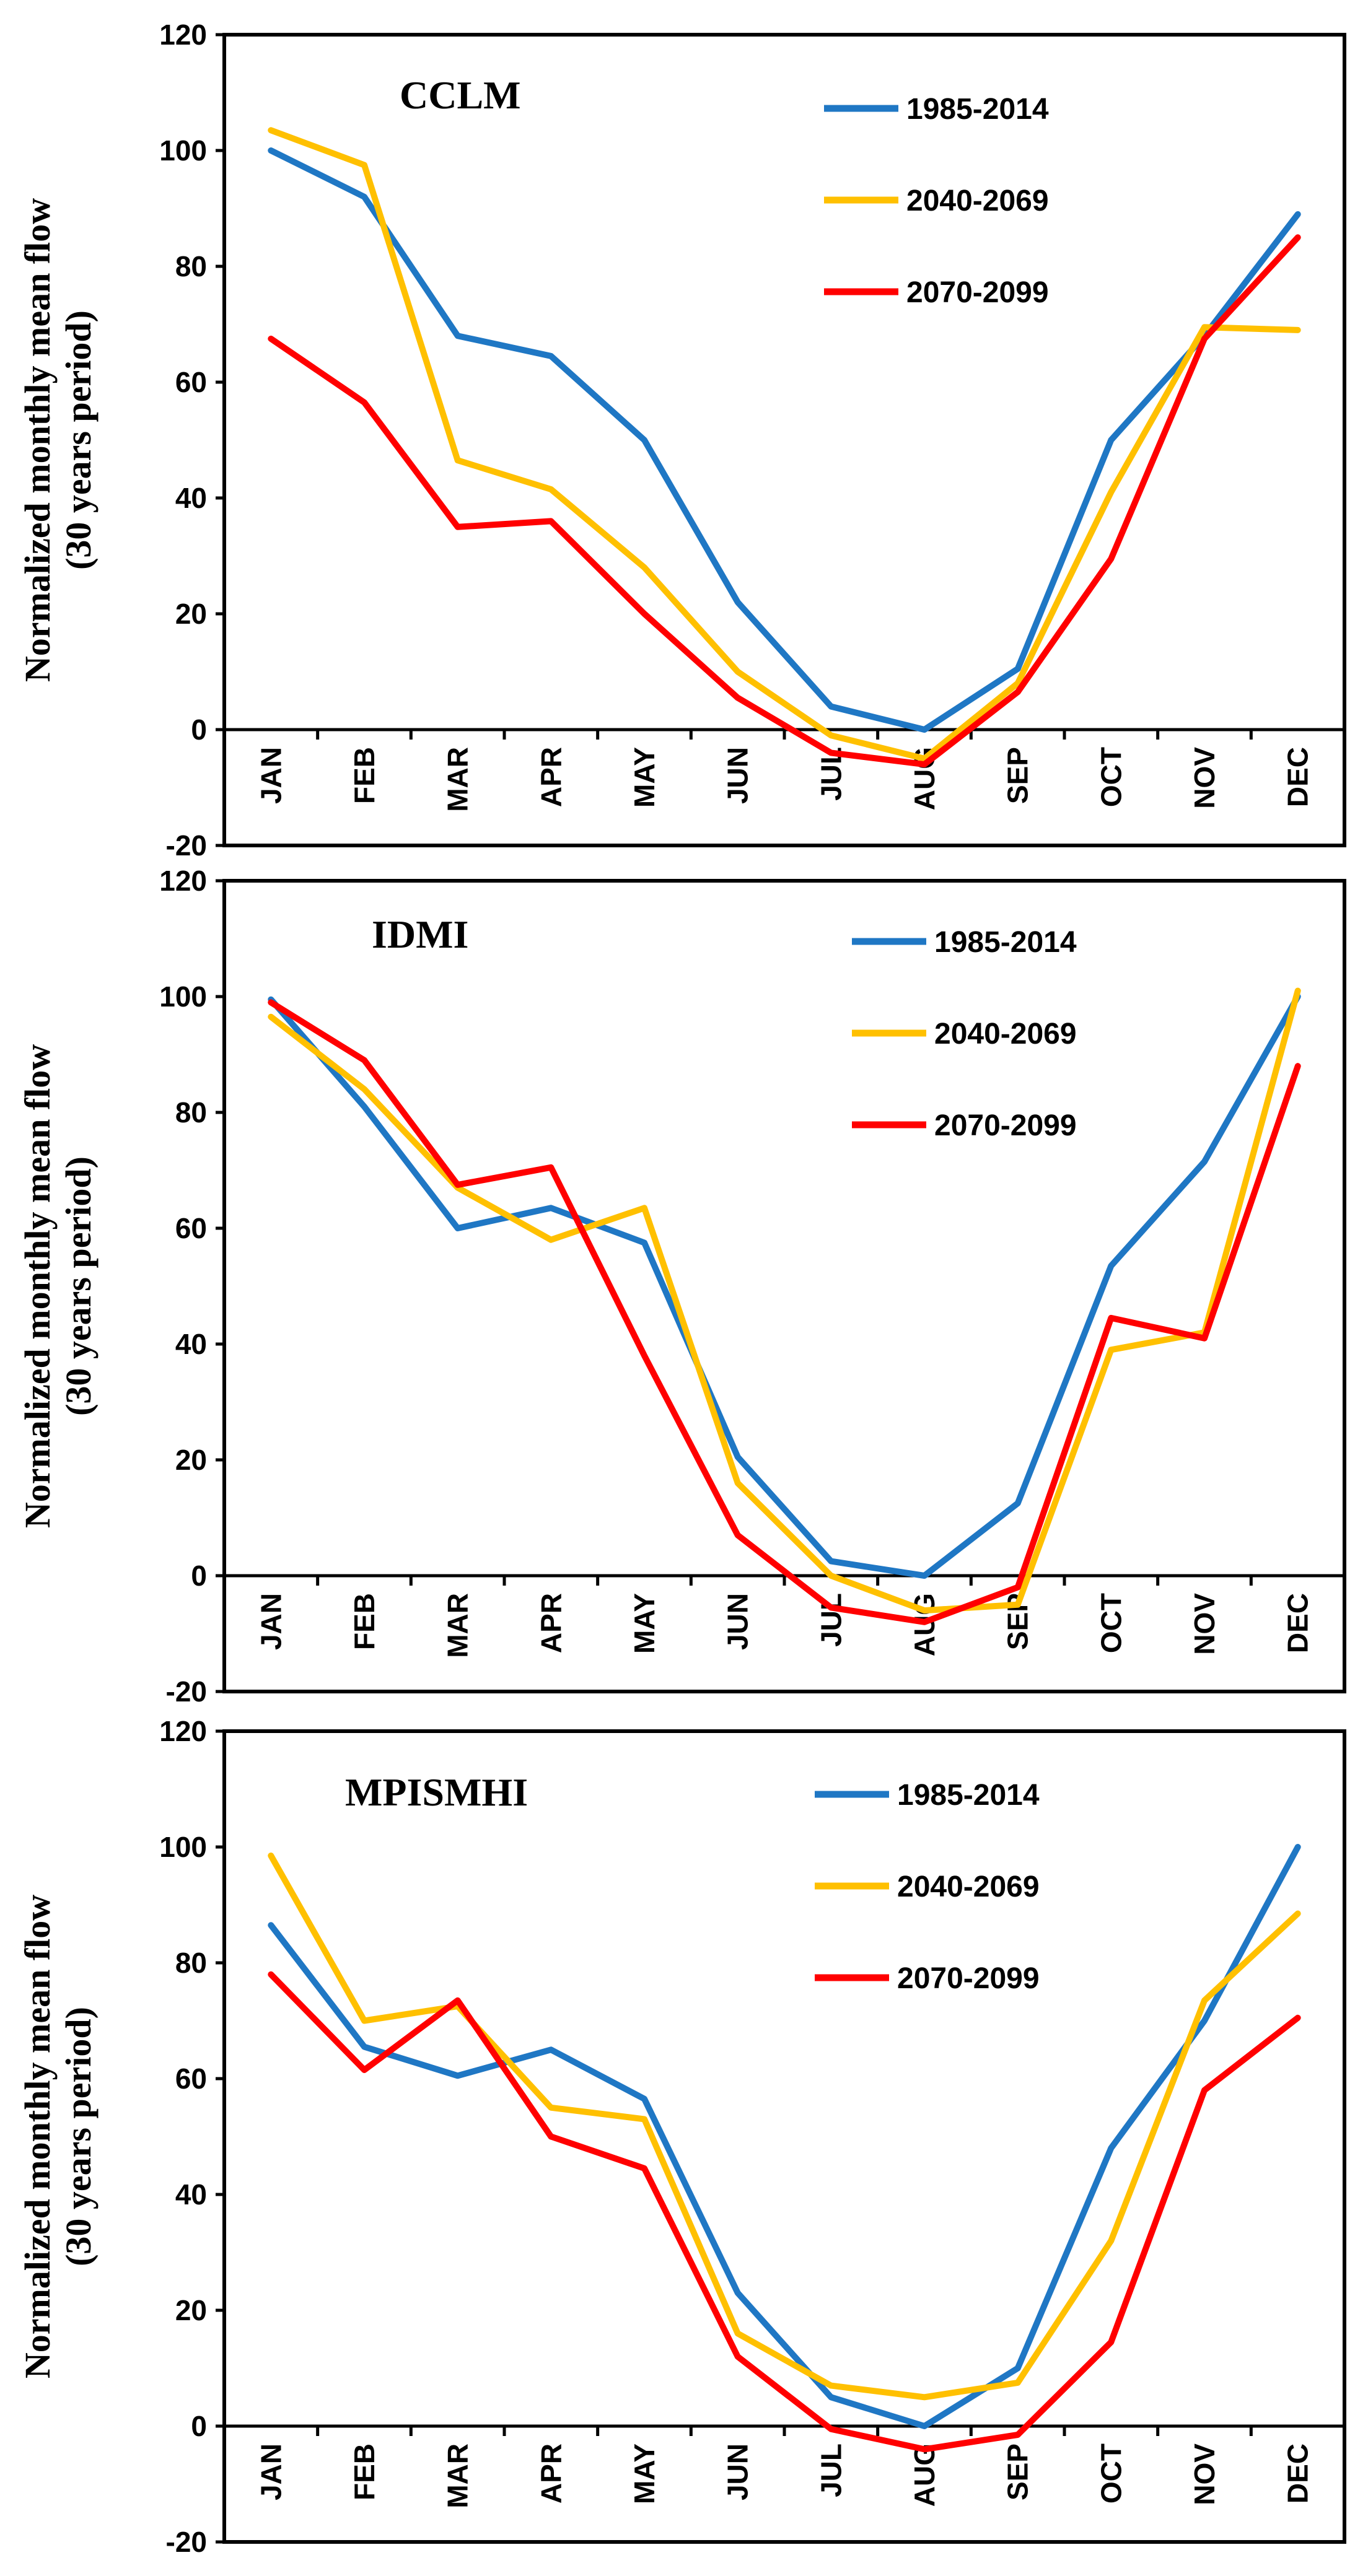  What do you see at coordinates (460, 95) in the screenshot?
I see `panel-title: CCLM` at bounding box center [460, 95].